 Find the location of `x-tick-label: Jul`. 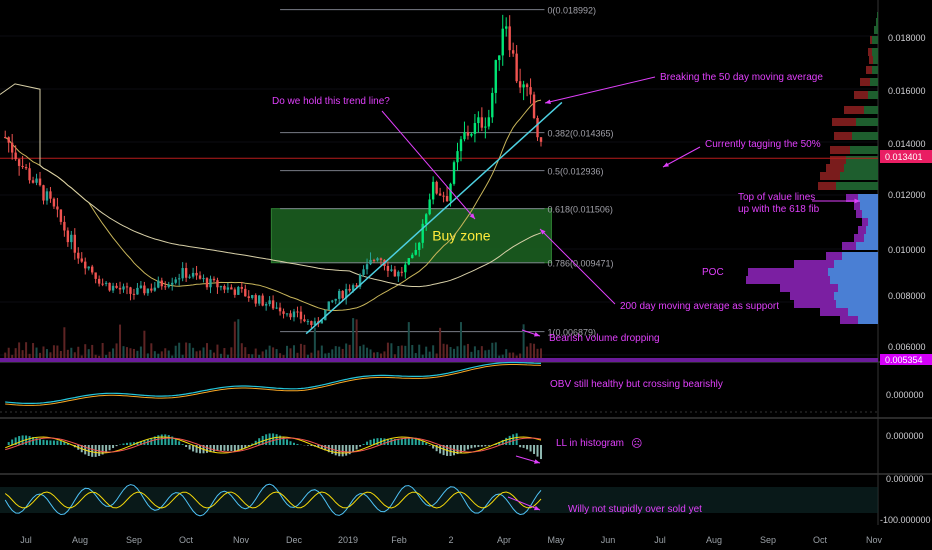

x-tick-label: Jul is located at coordinates (660, 540).